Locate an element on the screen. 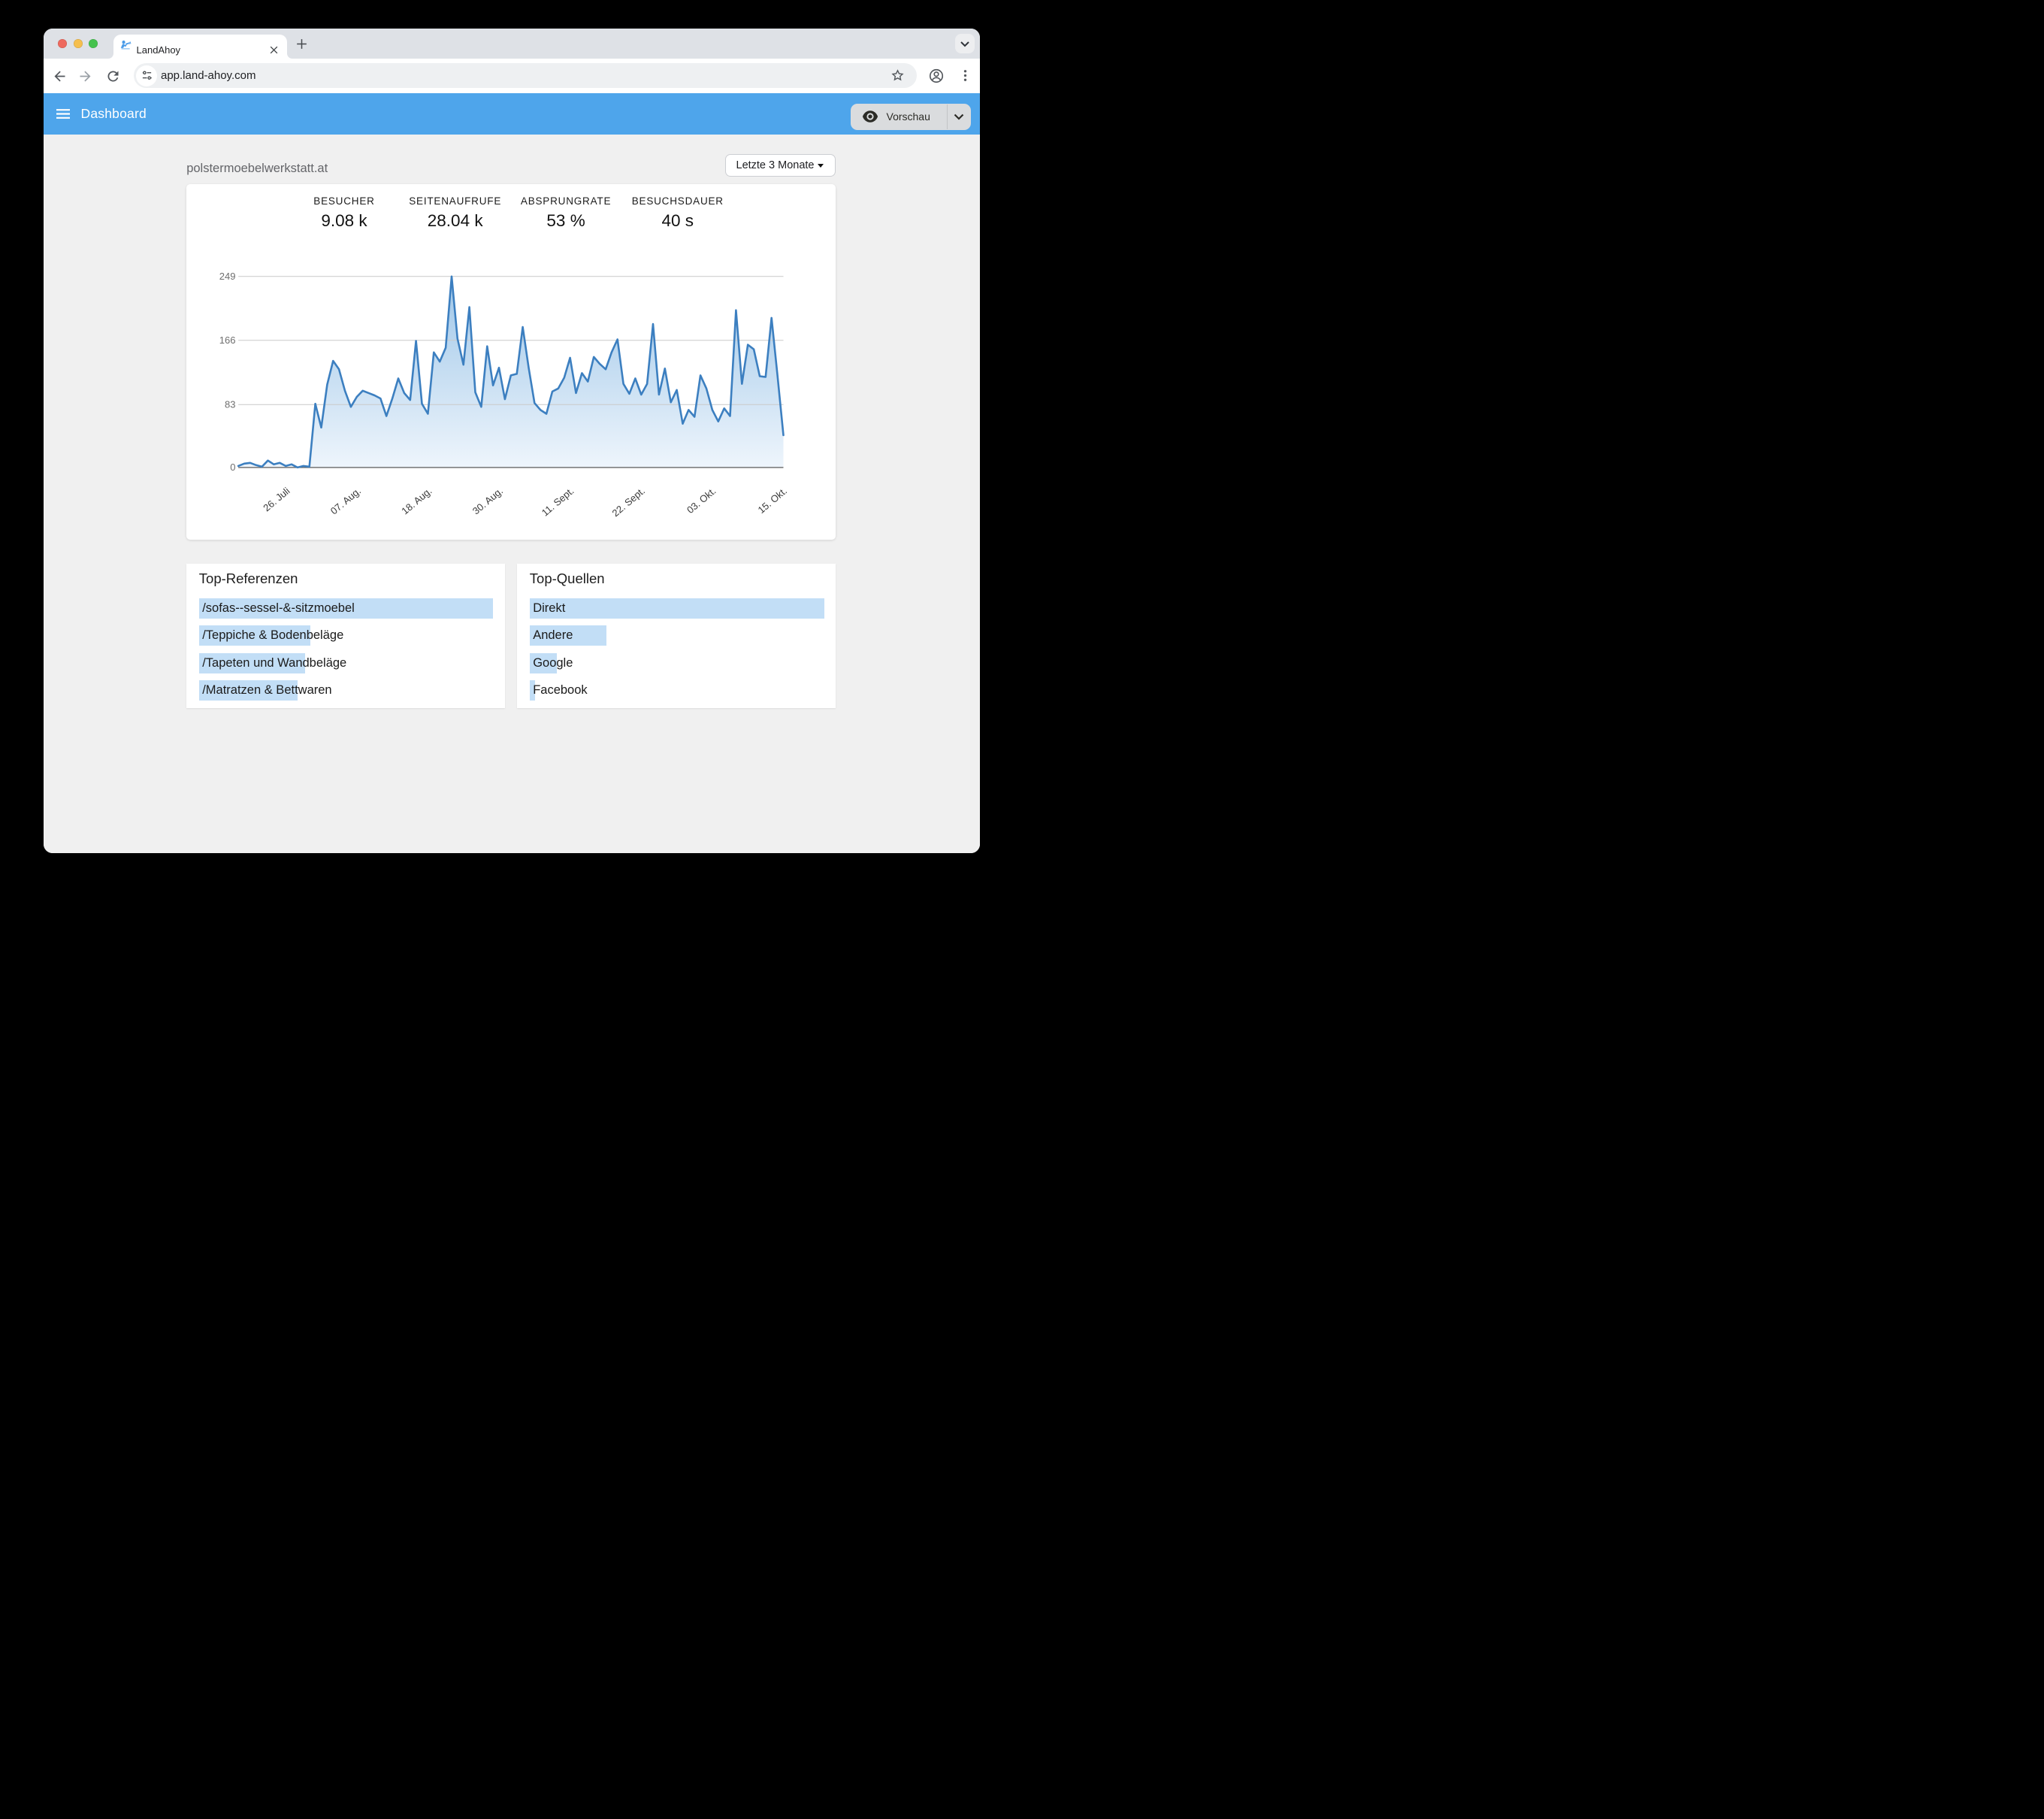 This screenshot has width=2044, height=1819. svg-text: 11. Sept. is located at coordinates (558, 501).